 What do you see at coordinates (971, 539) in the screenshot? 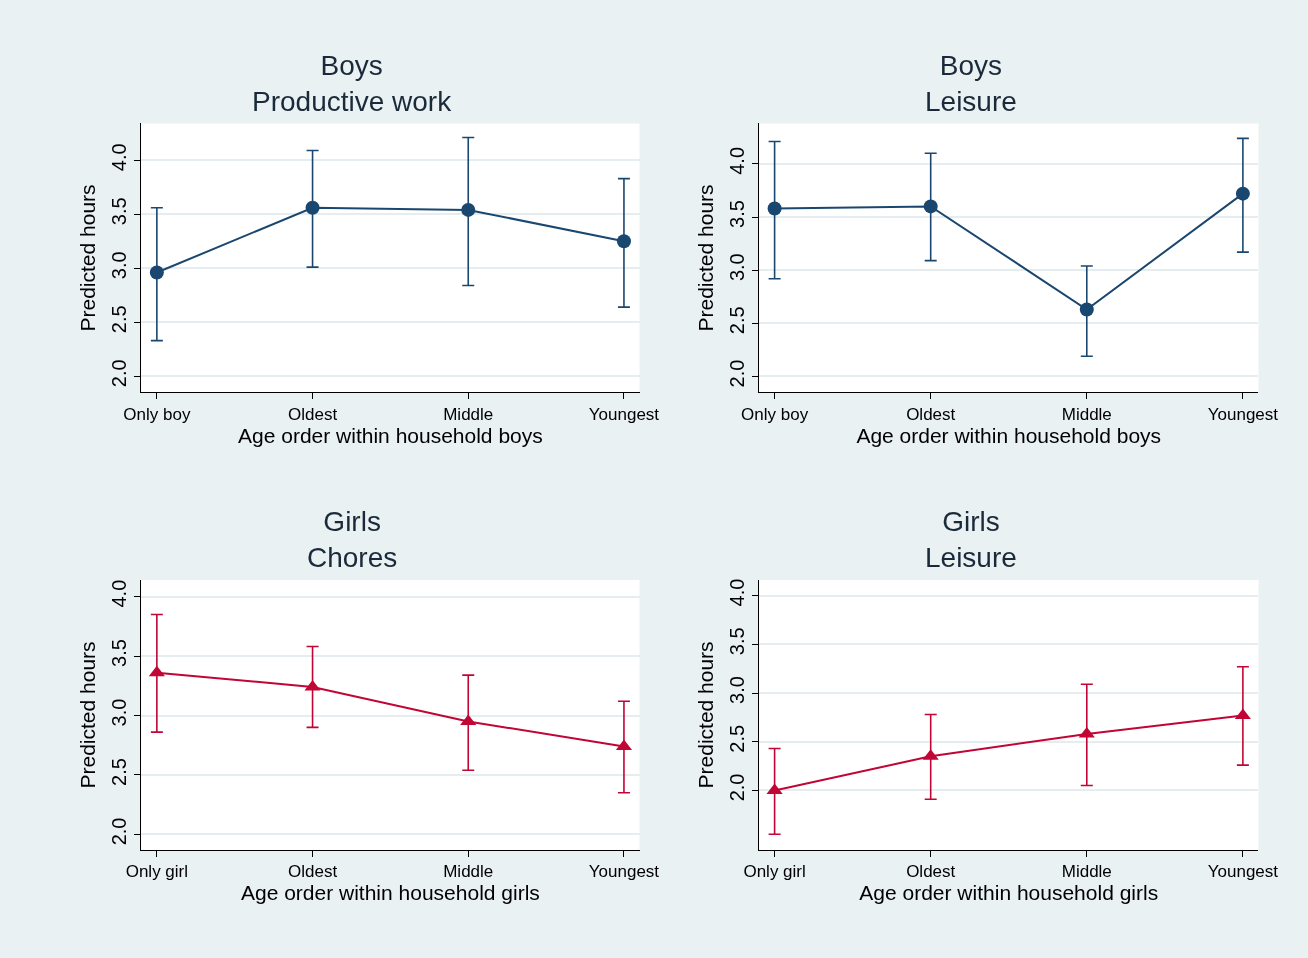
I see `chart-title: Girls Leisure` at bounding box center [971, 539].